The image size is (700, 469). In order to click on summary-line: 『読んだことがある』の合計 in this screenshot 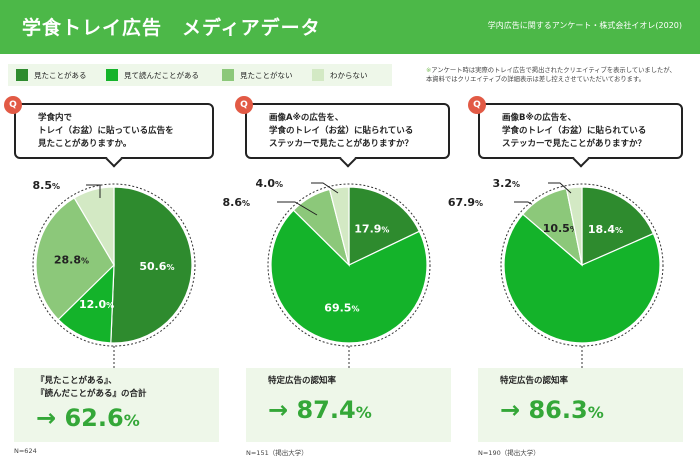, I will do `click(91, 394)`.